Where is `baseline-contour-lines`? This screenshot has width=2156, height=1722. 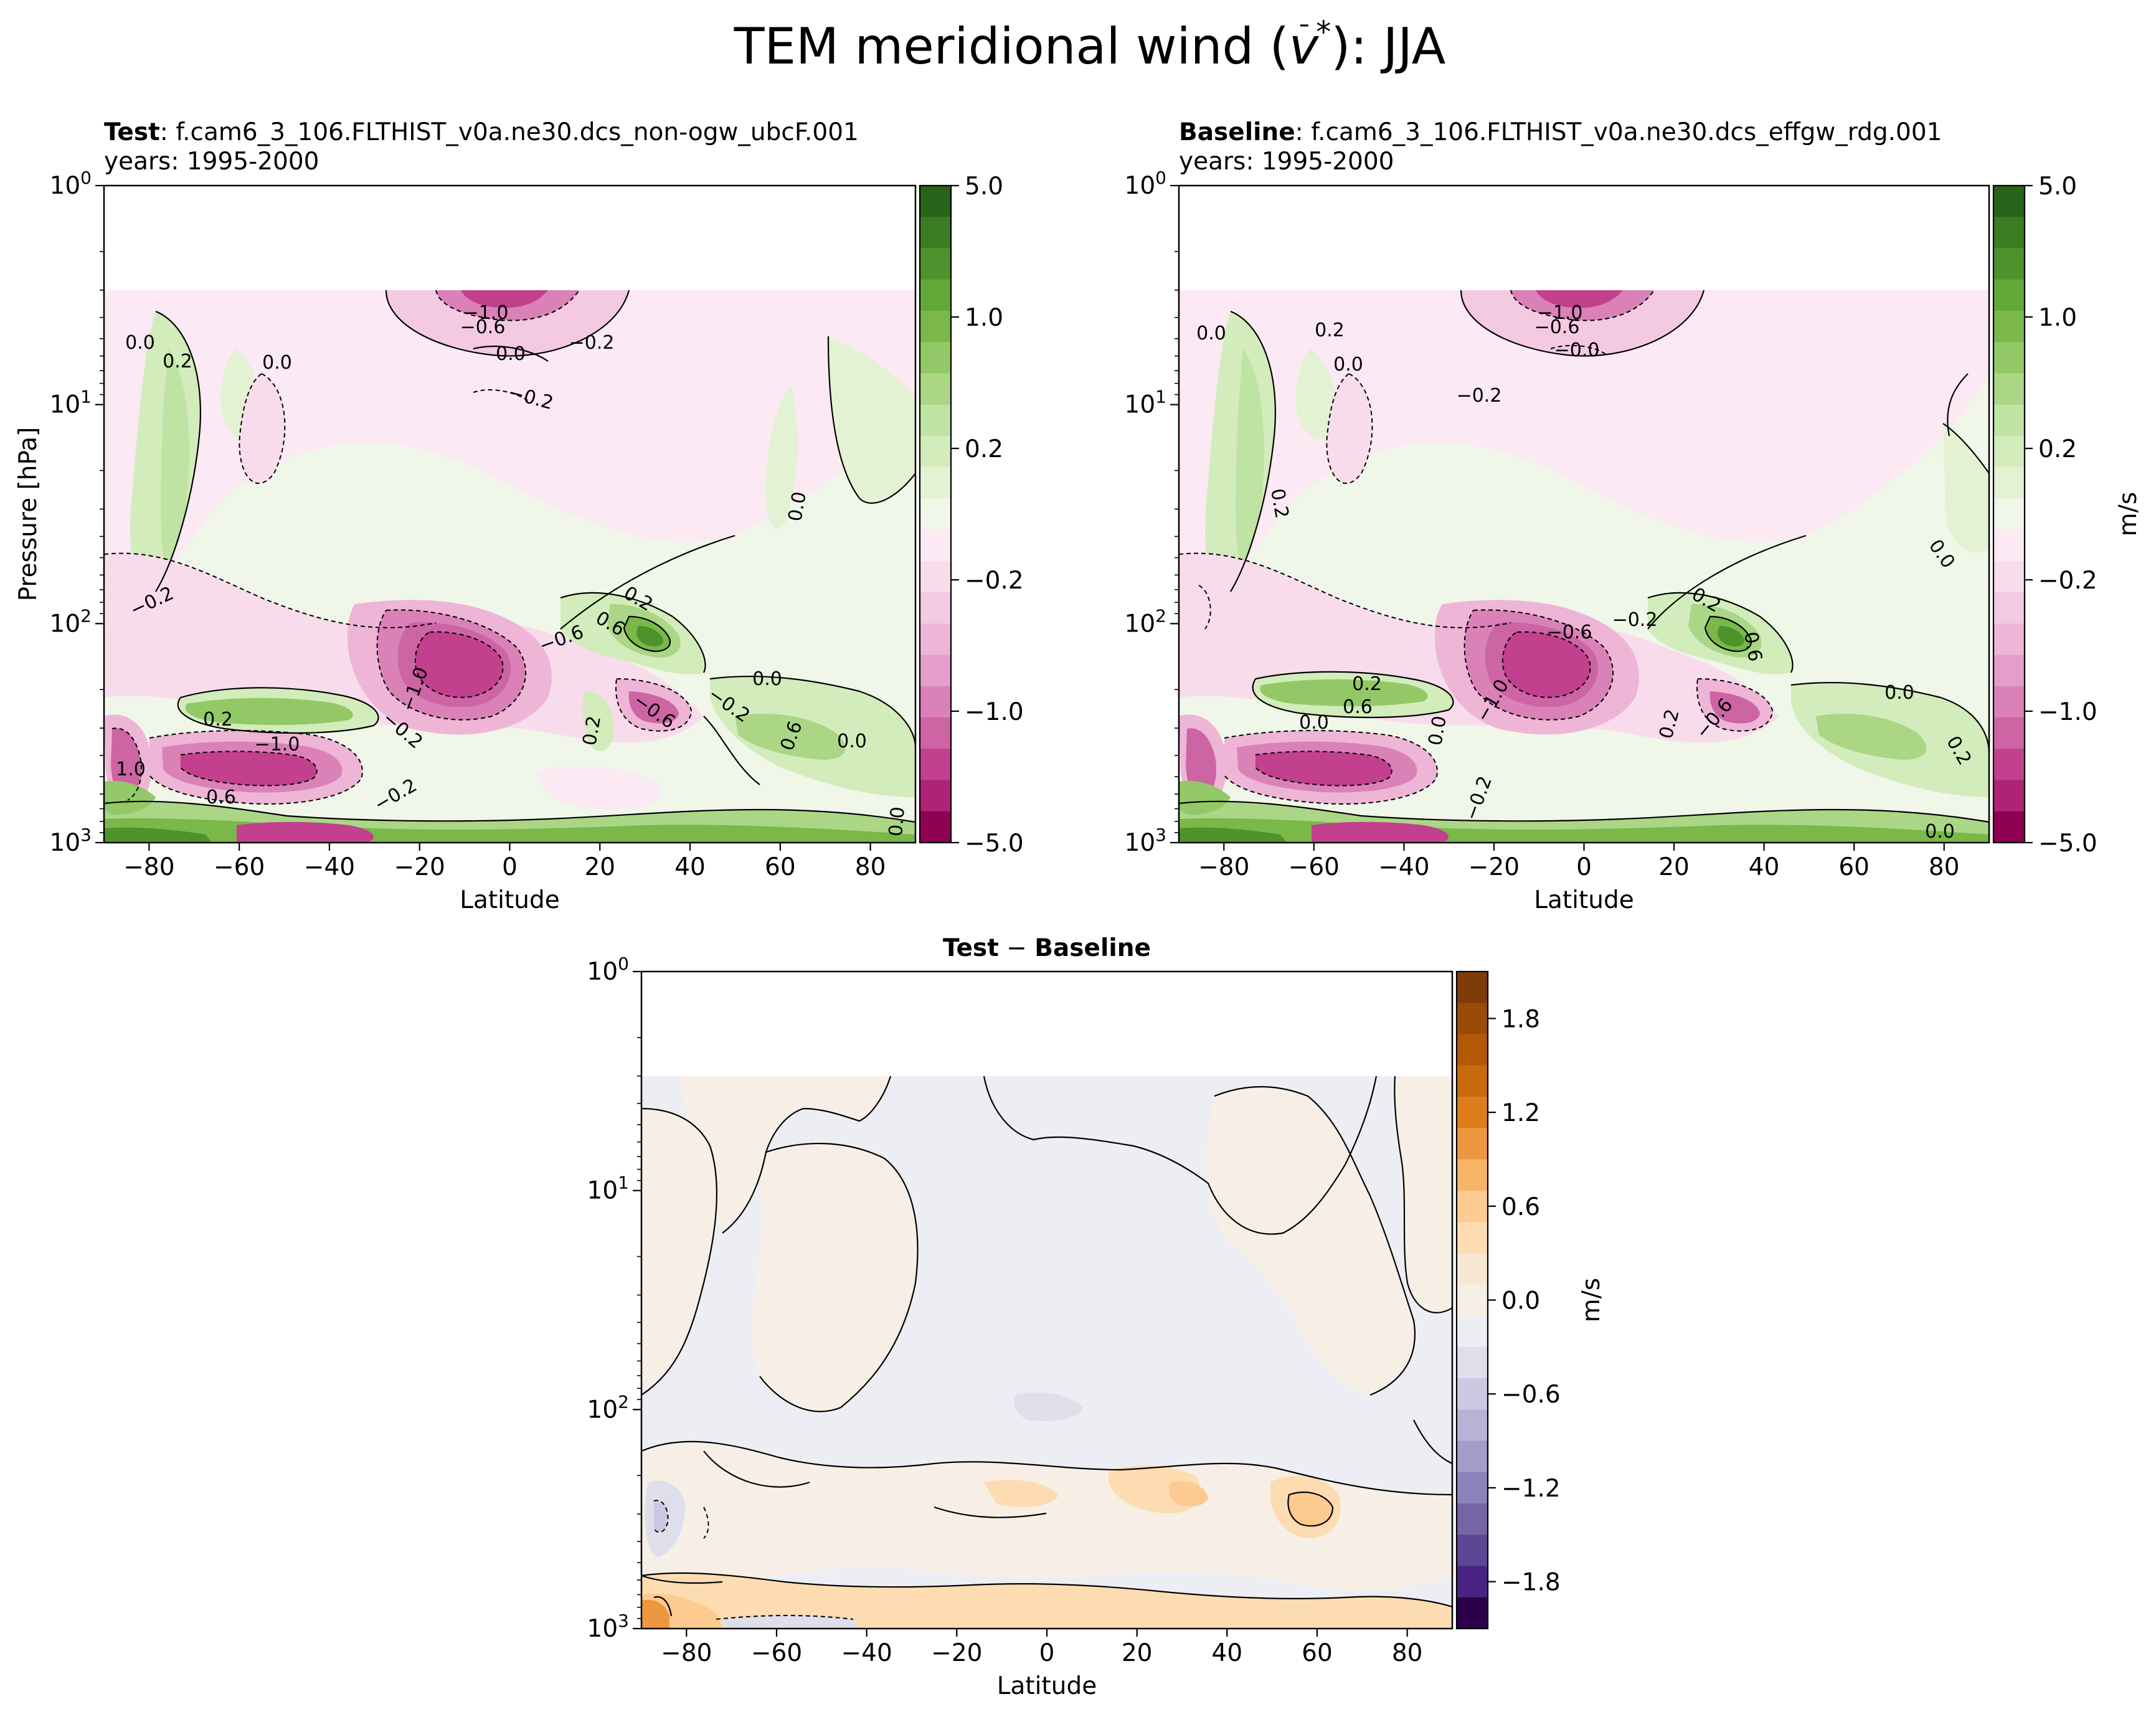 baseline-contour-lines is located at coordinates (1584, 556).